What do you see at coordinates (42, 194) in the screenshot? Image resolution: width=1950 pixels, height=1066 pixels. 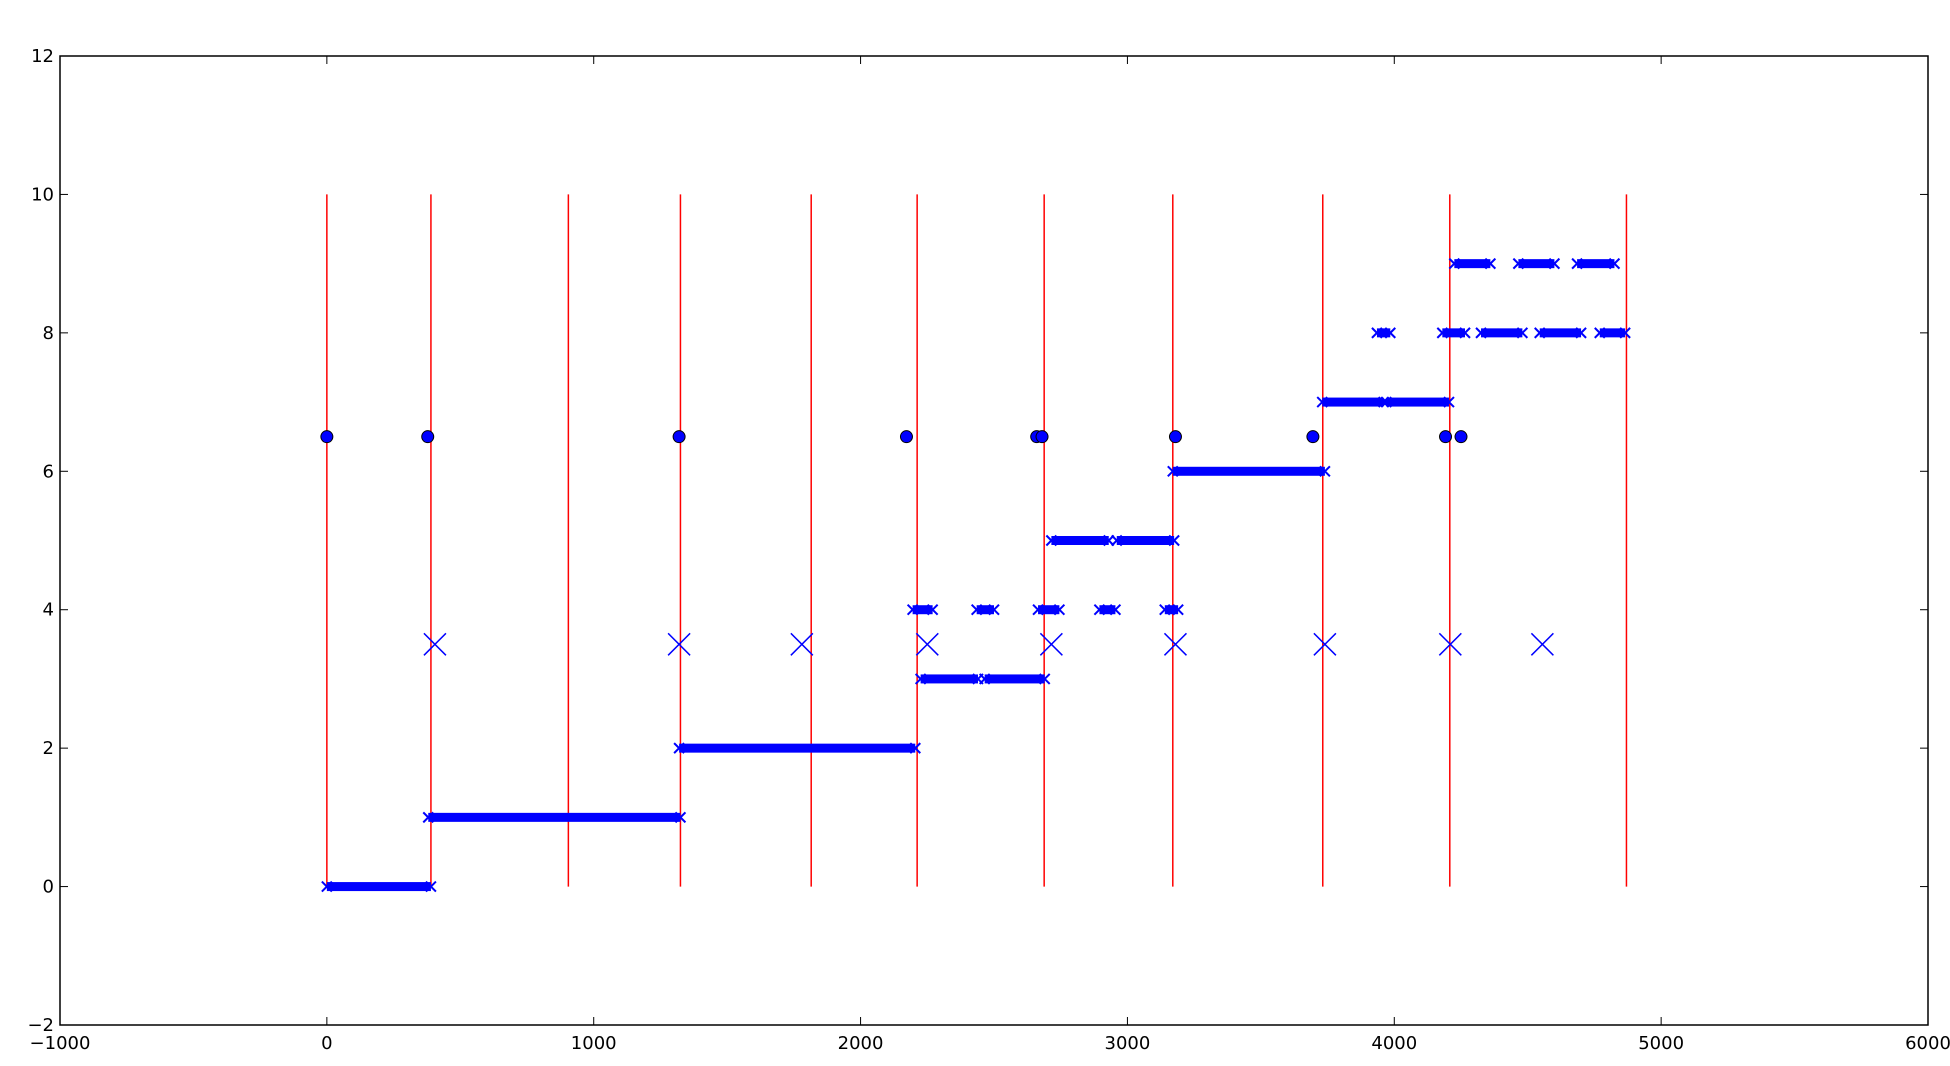 I see `y-tick-label: 10` at bounding box center [42, 194].